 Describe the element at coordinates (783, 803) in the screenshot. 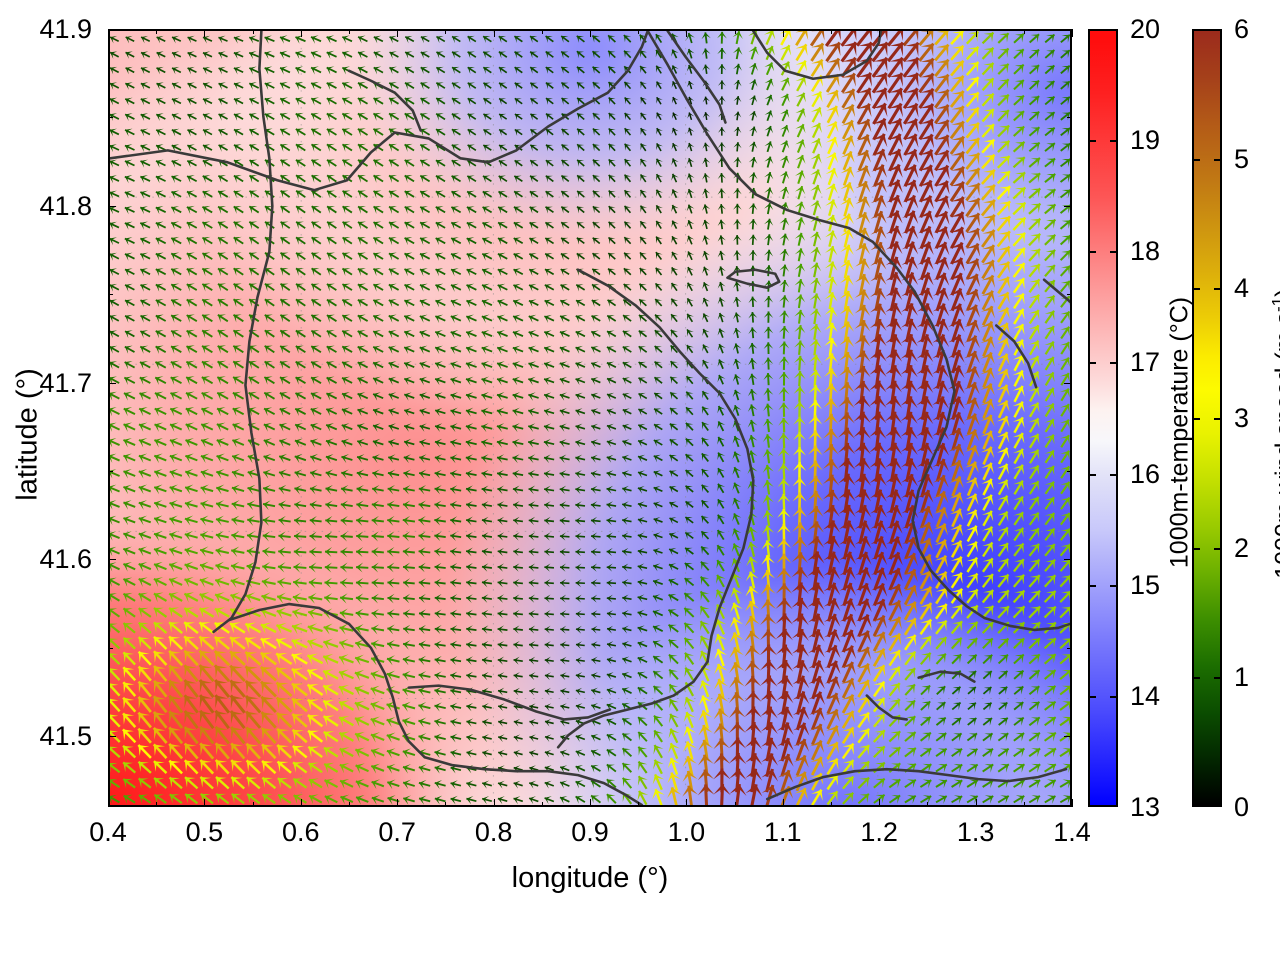

I see `x-axis-tick` at that location.